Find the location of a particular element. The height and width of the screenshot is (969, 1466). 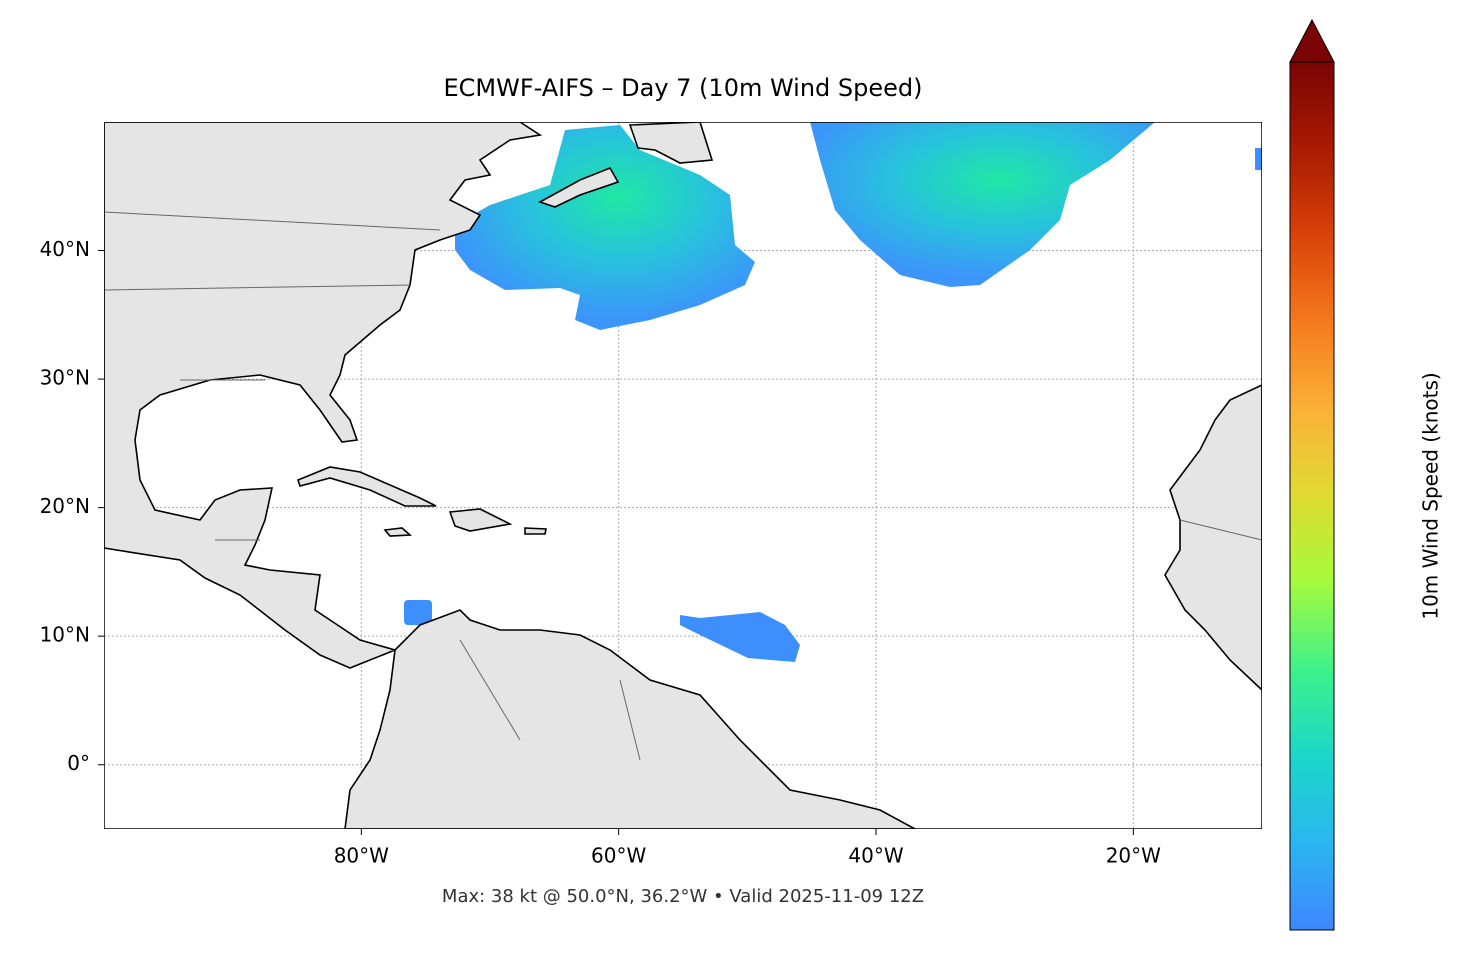

cuba is located at coordinates (367, 486).